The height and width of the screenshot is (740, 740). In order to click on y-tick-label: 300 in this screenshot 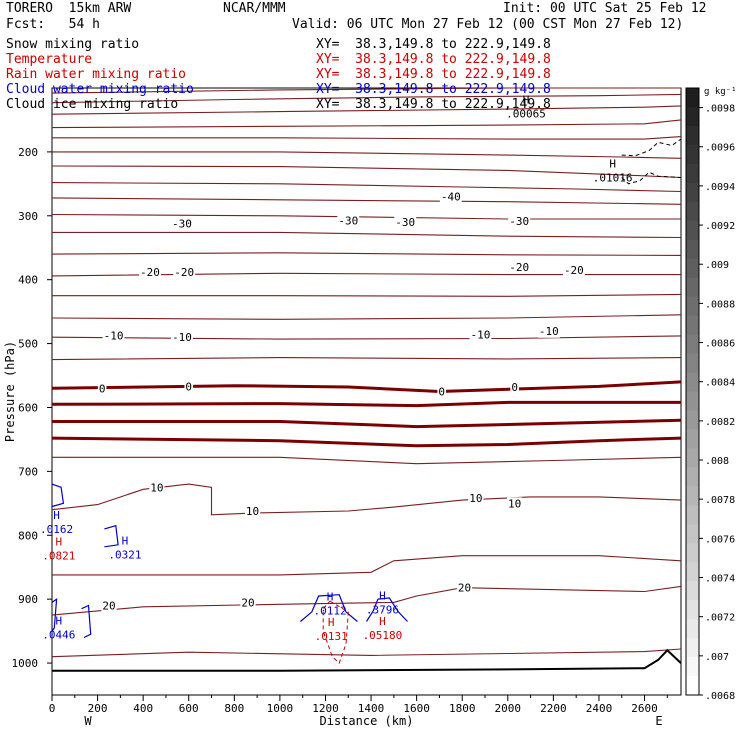, I will do `click(28, 216)`.